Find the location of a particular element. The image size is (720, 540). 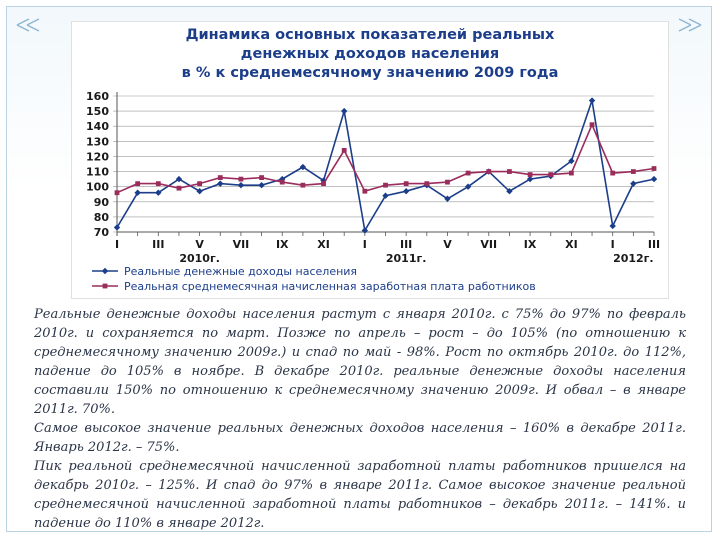

y-tick-label: 70 is located at coordinates (102, 232).